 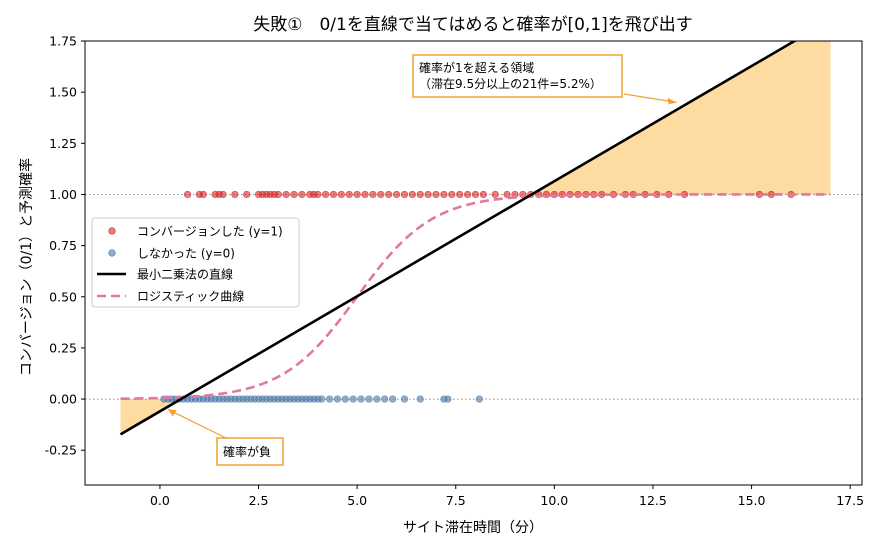 I want to click on y-tick-label: 1.25, so click(x=63, y=143).